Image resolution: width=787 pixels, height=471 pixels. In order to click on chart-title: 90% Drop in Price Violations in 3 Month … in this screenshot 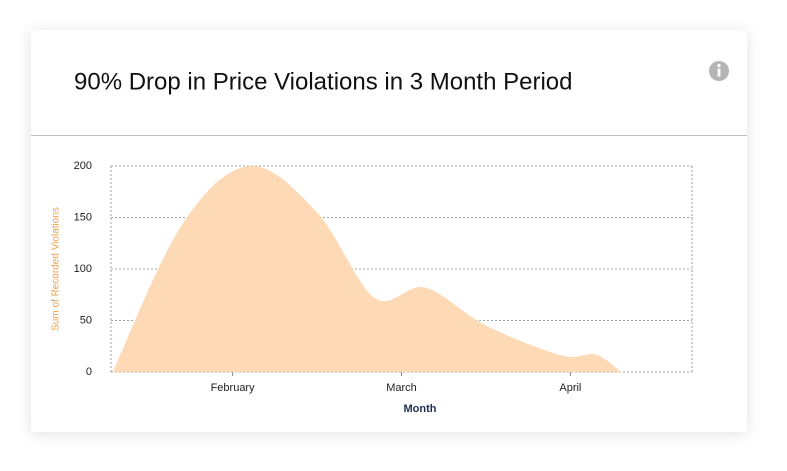, I will do `click(323, 81)`.